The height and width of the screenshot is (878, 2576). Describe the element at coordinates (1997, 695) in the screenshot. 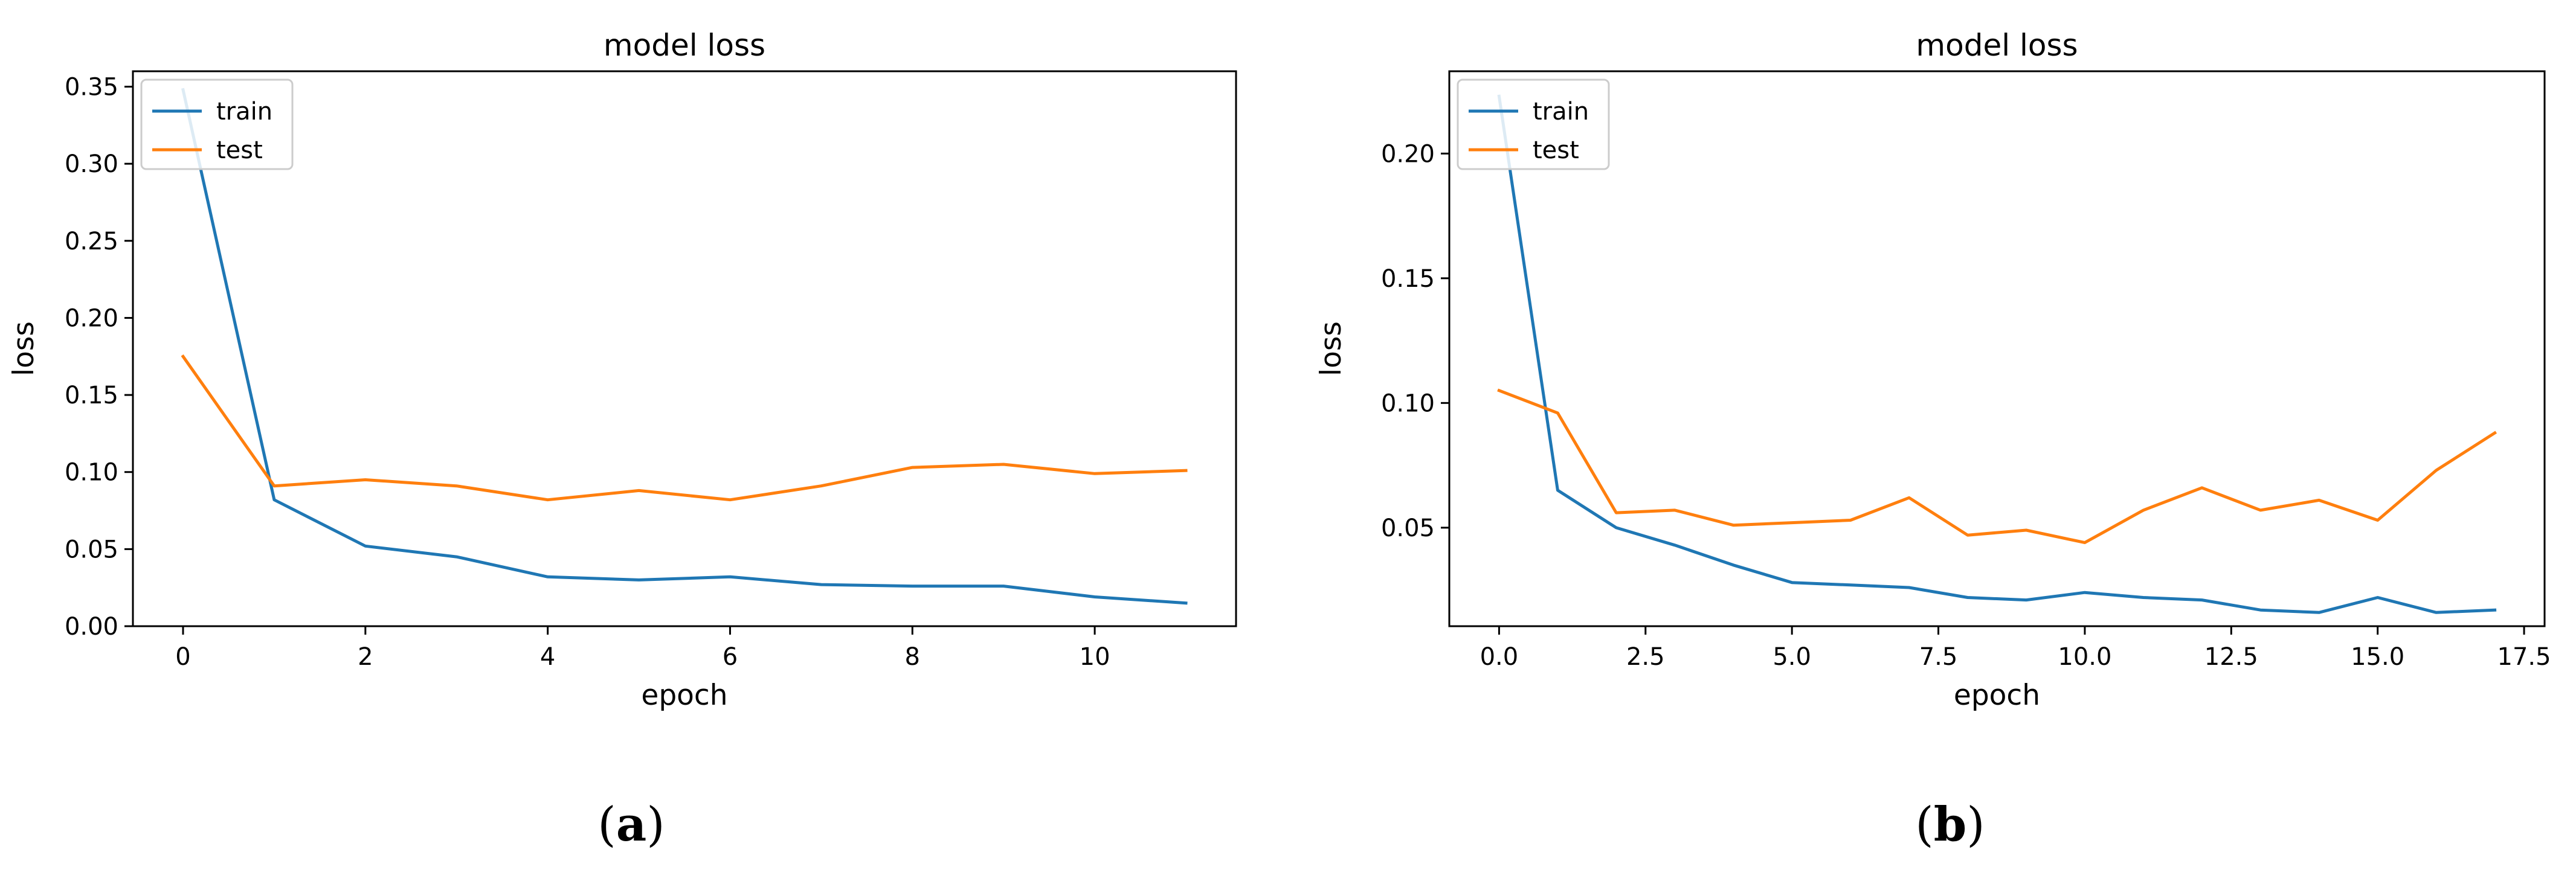

I see `chart-b-xlabel: epoch` at that location.